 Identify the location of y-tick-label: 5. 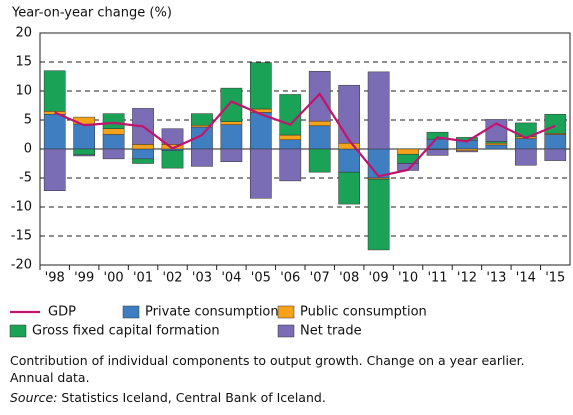
(28, 120).